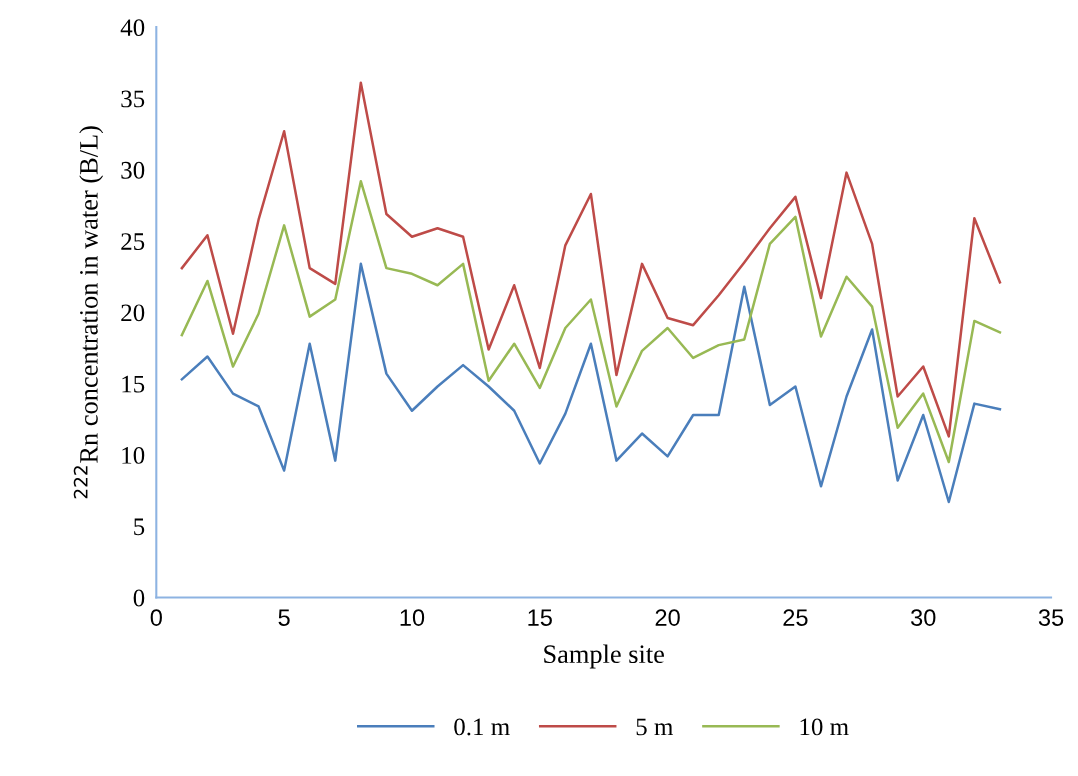 The height and width of the screenshot is (776, 1078). I want to click on legend-label: 0.1 m, so click(482, 727).